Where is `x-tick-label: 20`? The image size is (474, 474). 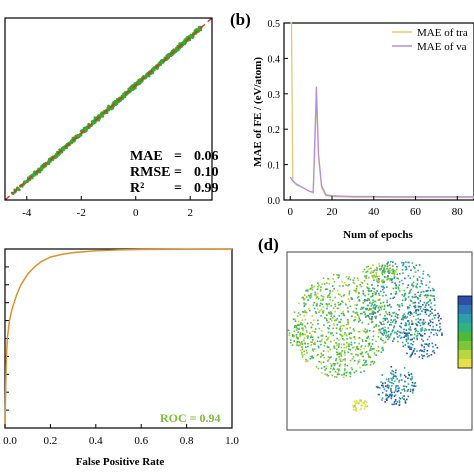
x-tick-label: 20 is located at coordinates (333, 212).